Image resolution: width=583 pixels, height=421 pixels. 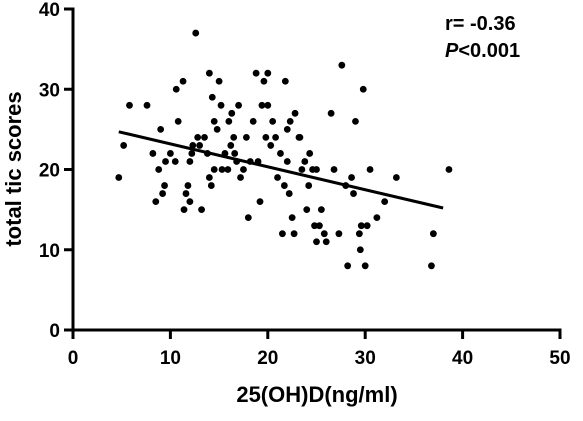 What do you see at coordinates (489, 51) in the screenshot?
I see `p-value: <0.001` at bounding box center [489, 51].